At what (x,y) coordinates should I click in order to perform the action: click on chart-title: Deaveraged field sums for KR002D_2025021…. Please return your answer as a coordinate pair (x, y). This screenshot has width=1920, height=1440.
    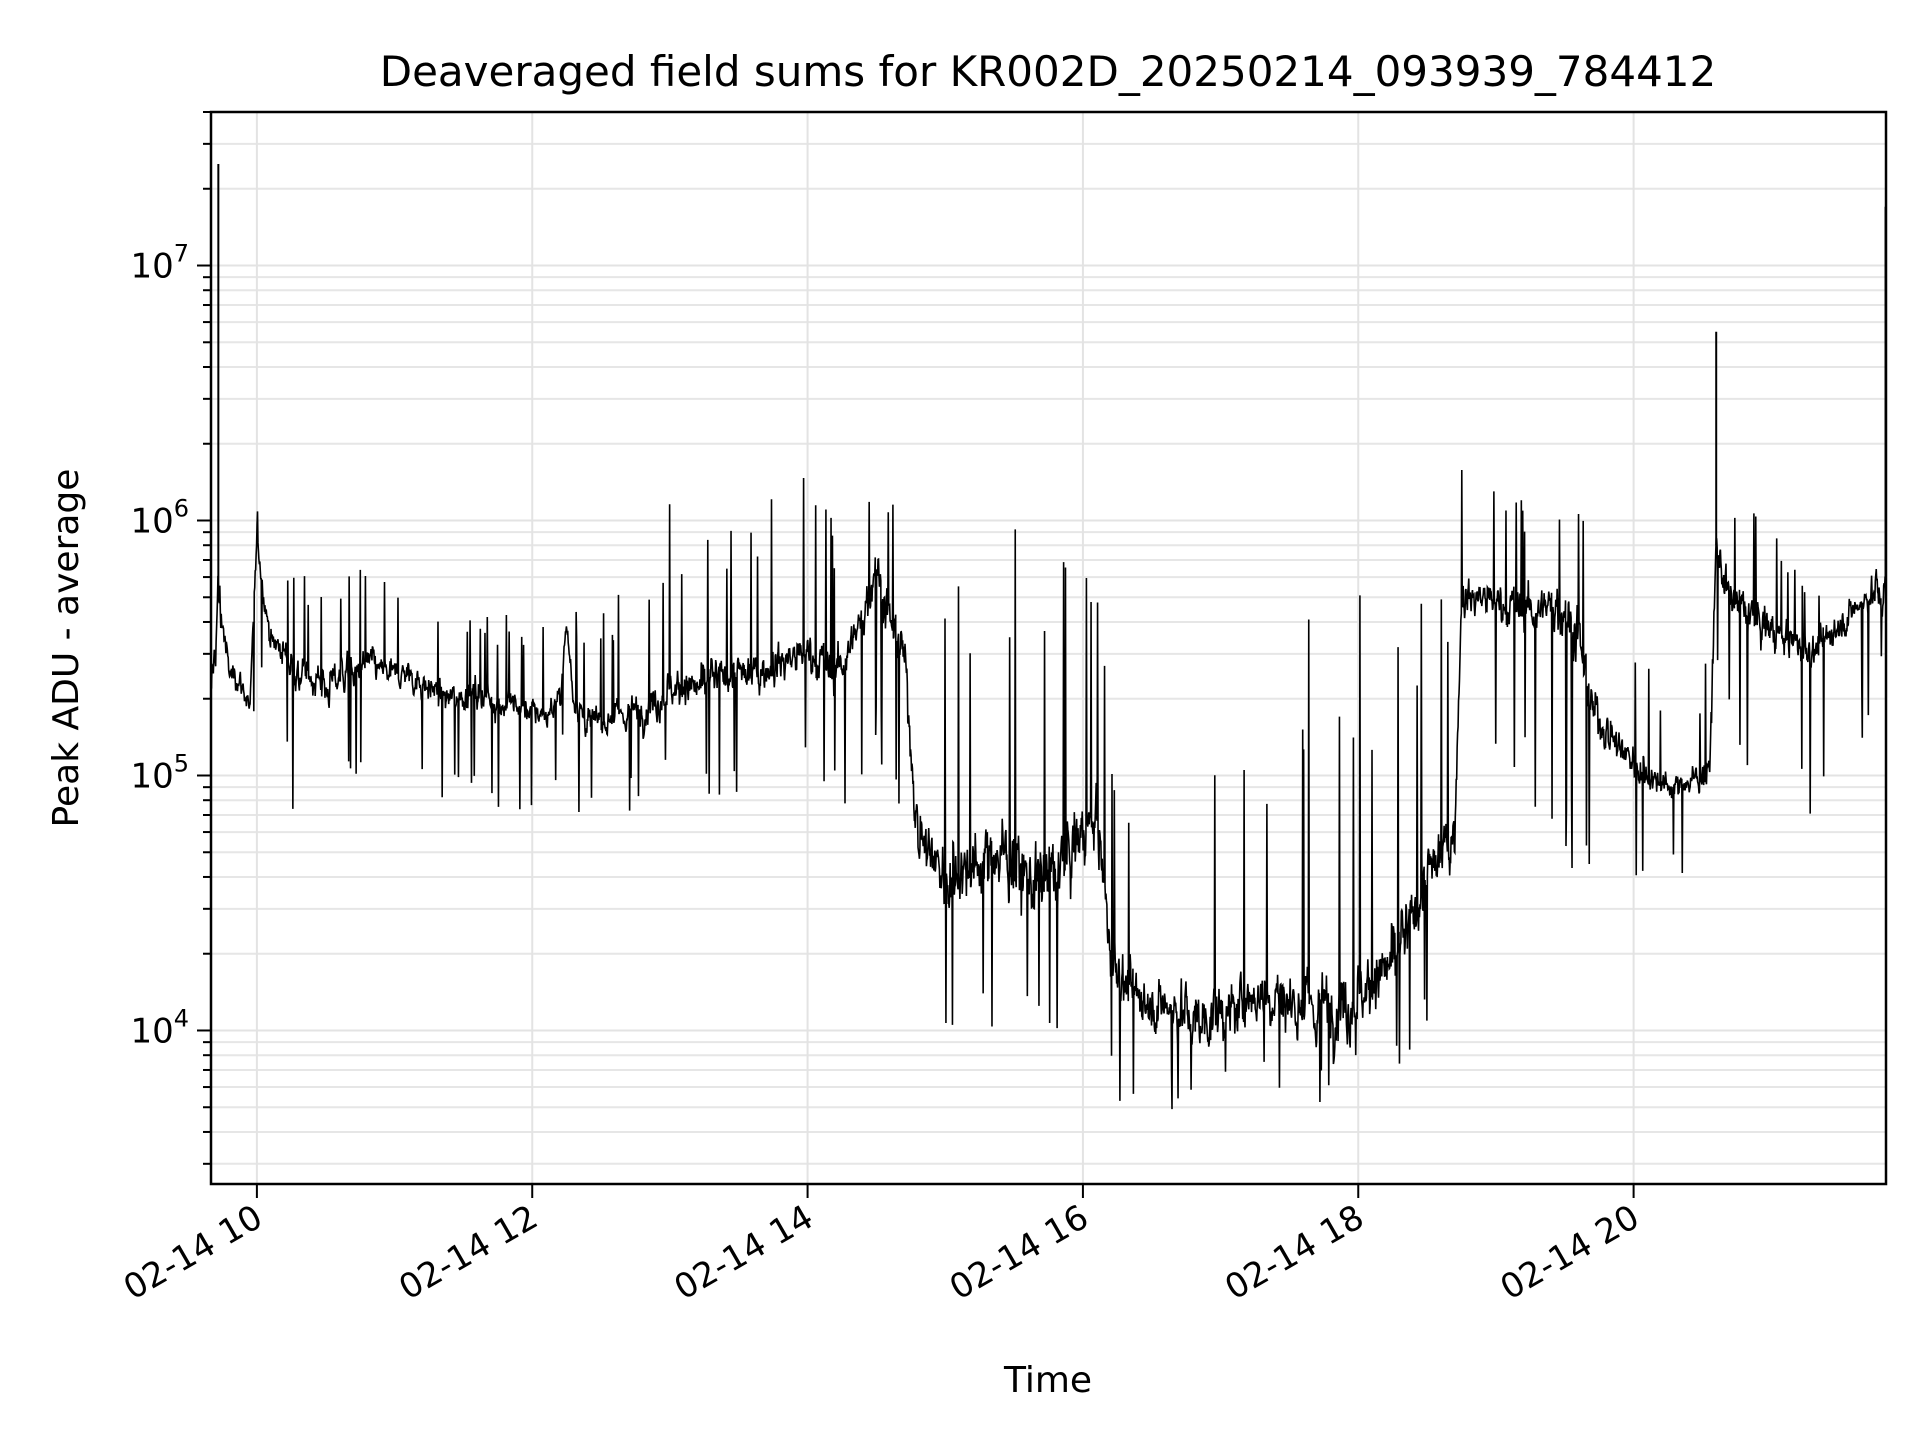
    Looking at the image, I should click on (1048, 71).